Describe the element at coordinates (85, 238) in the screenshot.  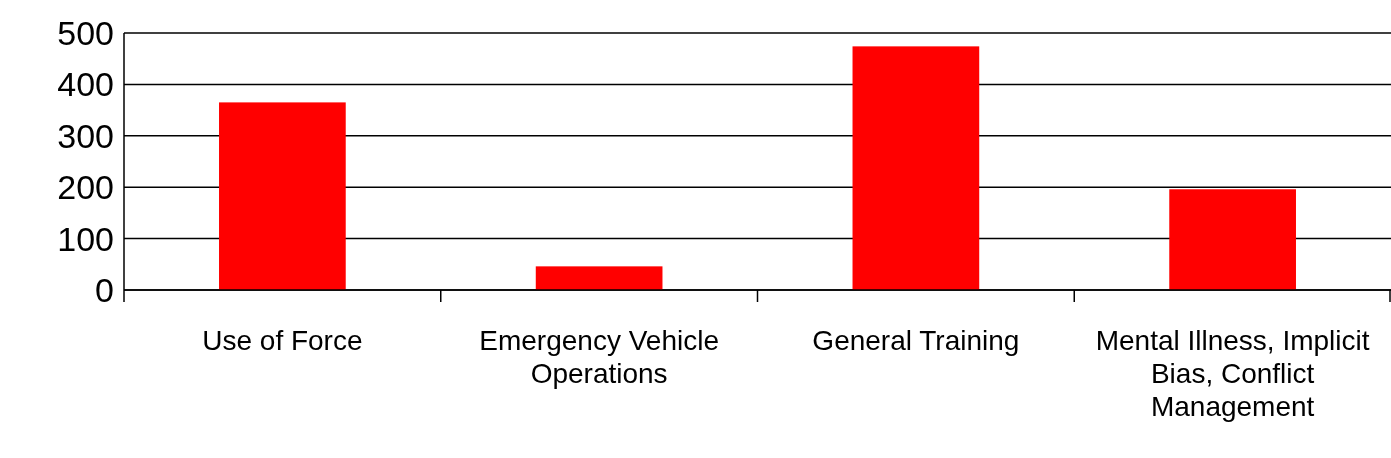
I see `y-tick-label: 100` at that location.